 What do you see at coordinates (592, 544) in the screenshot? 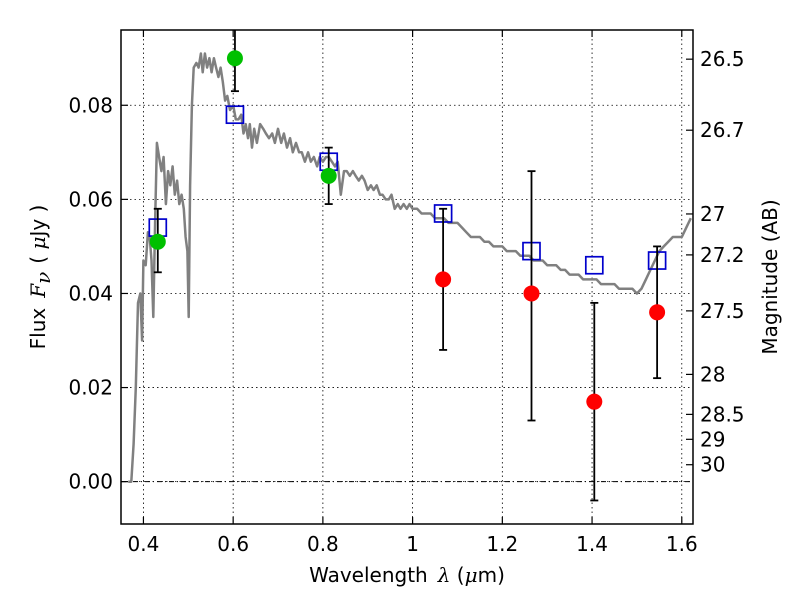
I see `x-tick-label: 1.4` at bounding box center [592, 544].